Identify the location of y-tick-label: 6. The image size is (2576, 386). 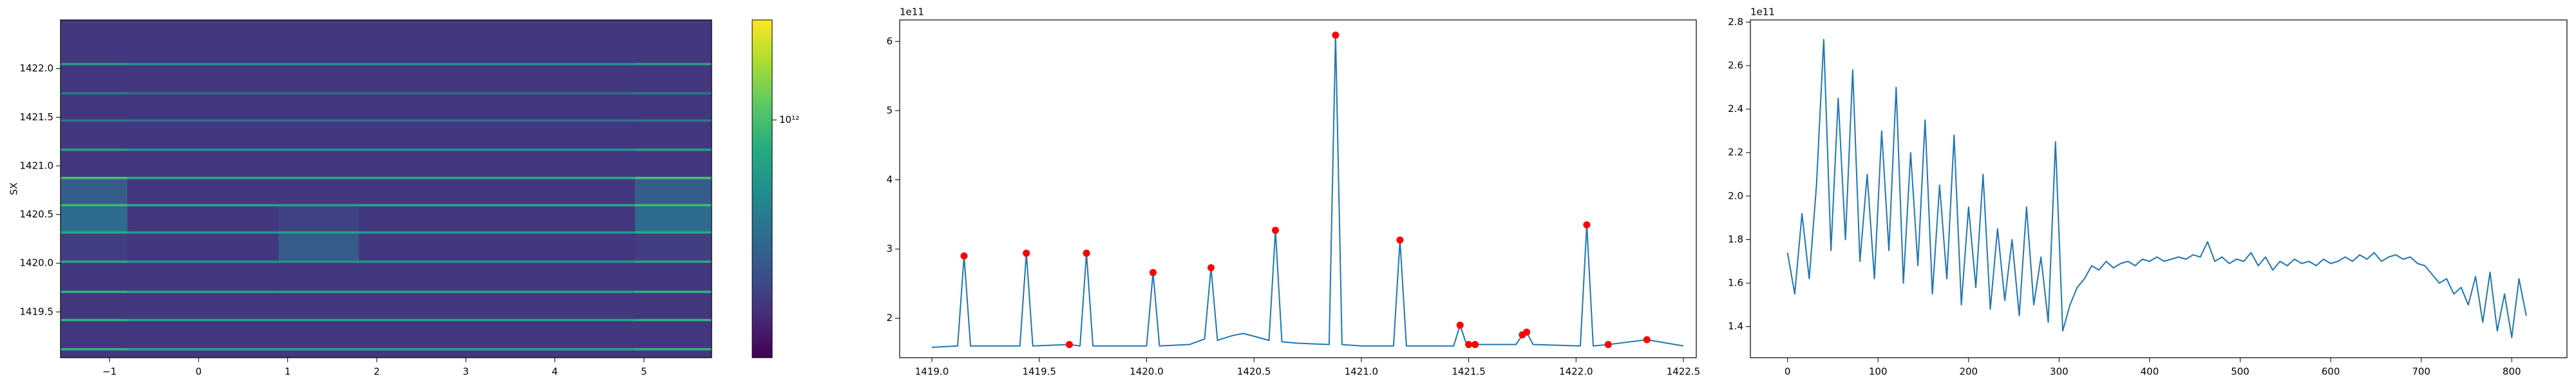
(889, 41).